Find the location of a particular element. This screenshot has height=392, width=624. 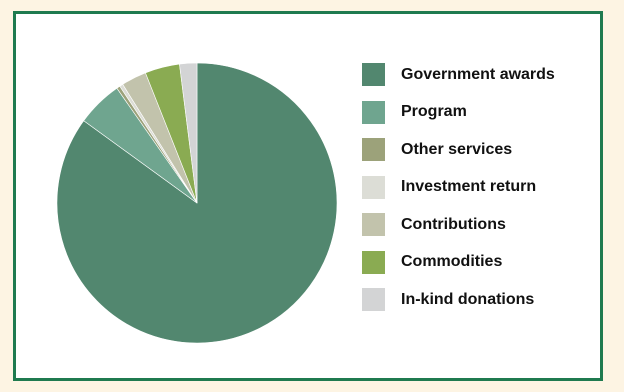

legend-item-government-awards: Government awards is located at coordinates (458, 75).